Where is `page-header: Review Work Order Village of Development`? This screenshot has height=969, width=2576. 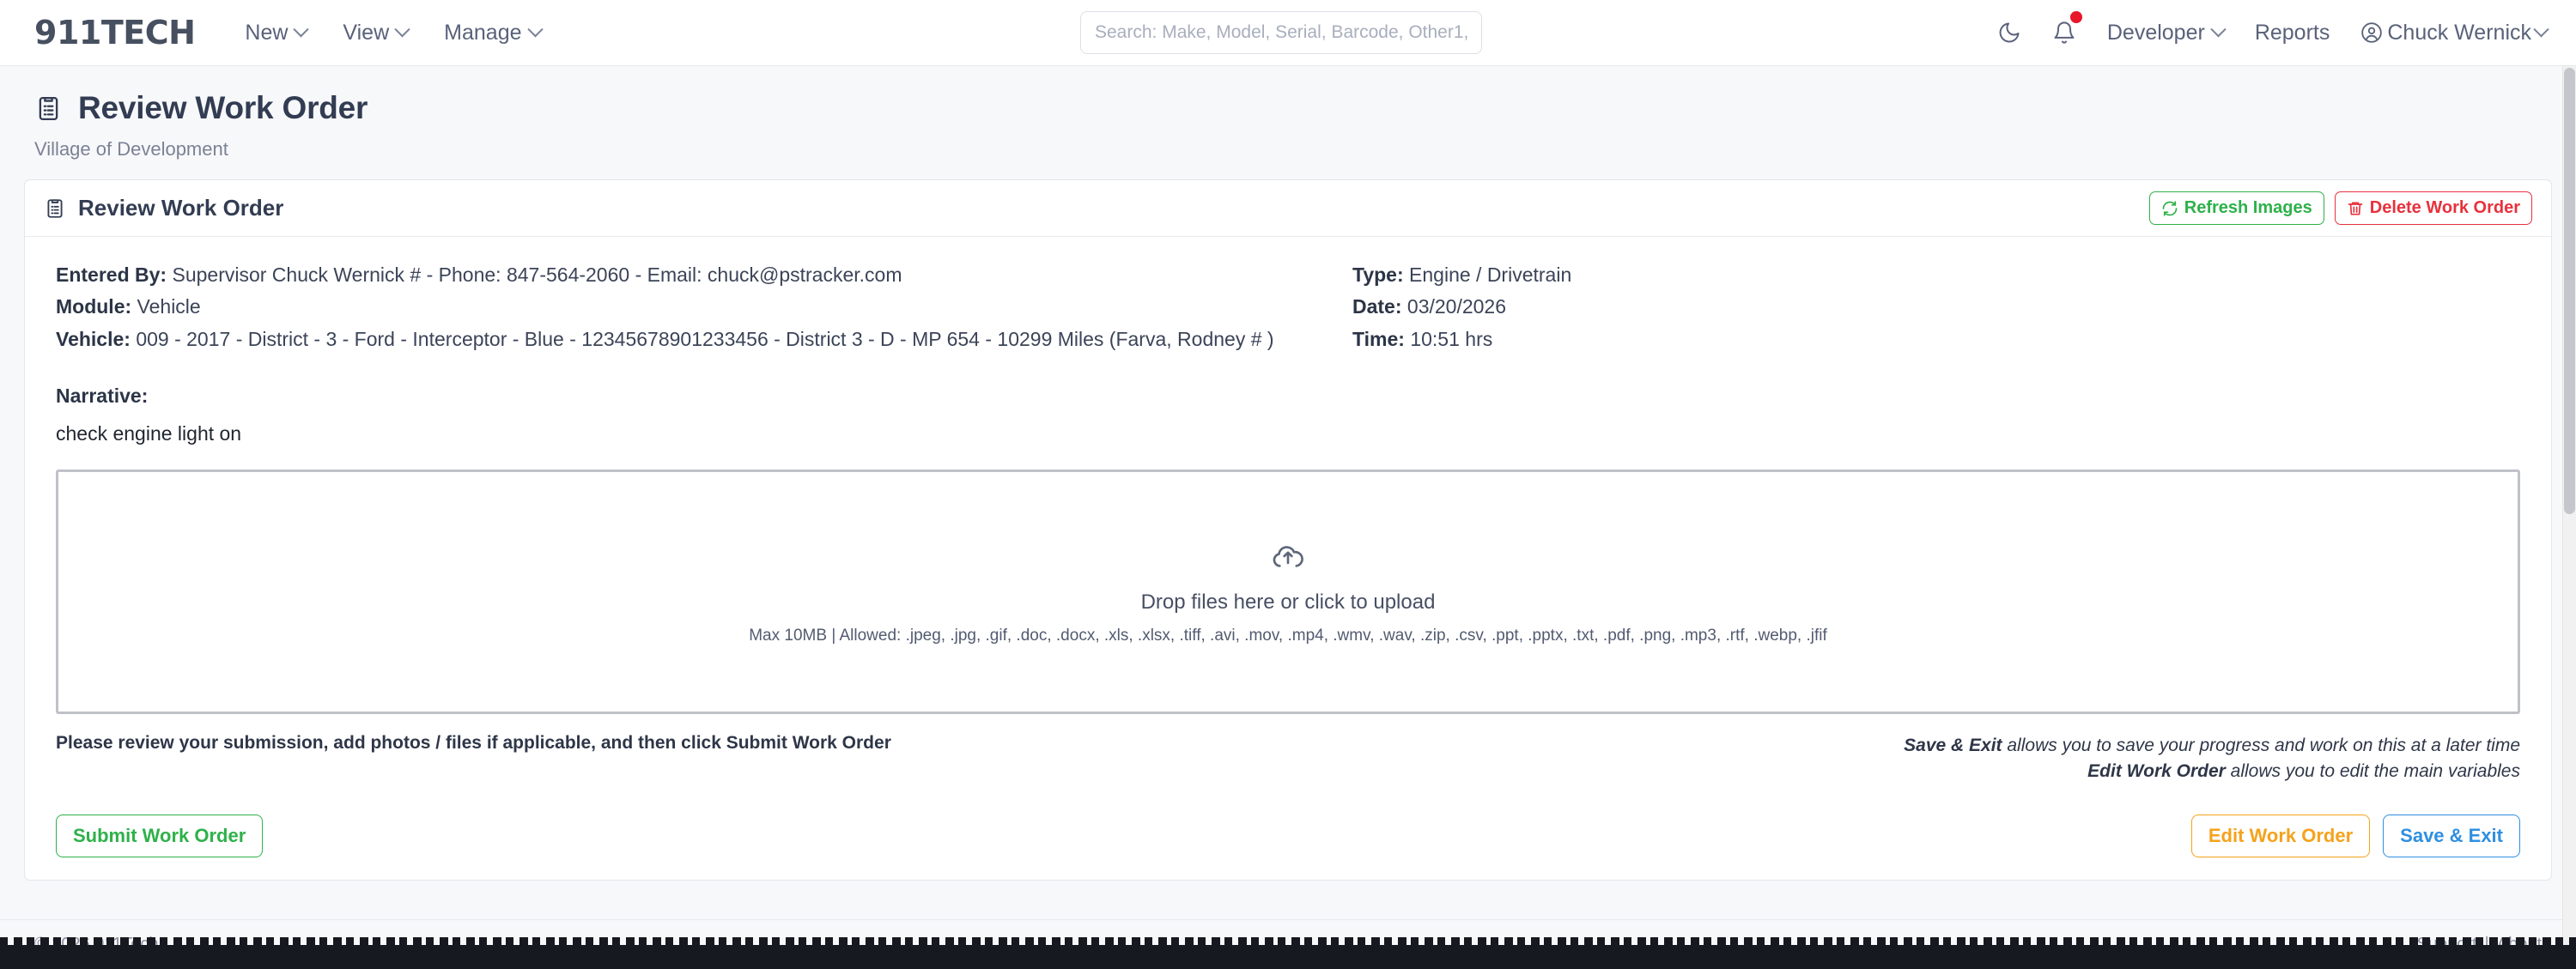 page-header: Review Work Order Village of Development is located at coordinates (1288, 113).